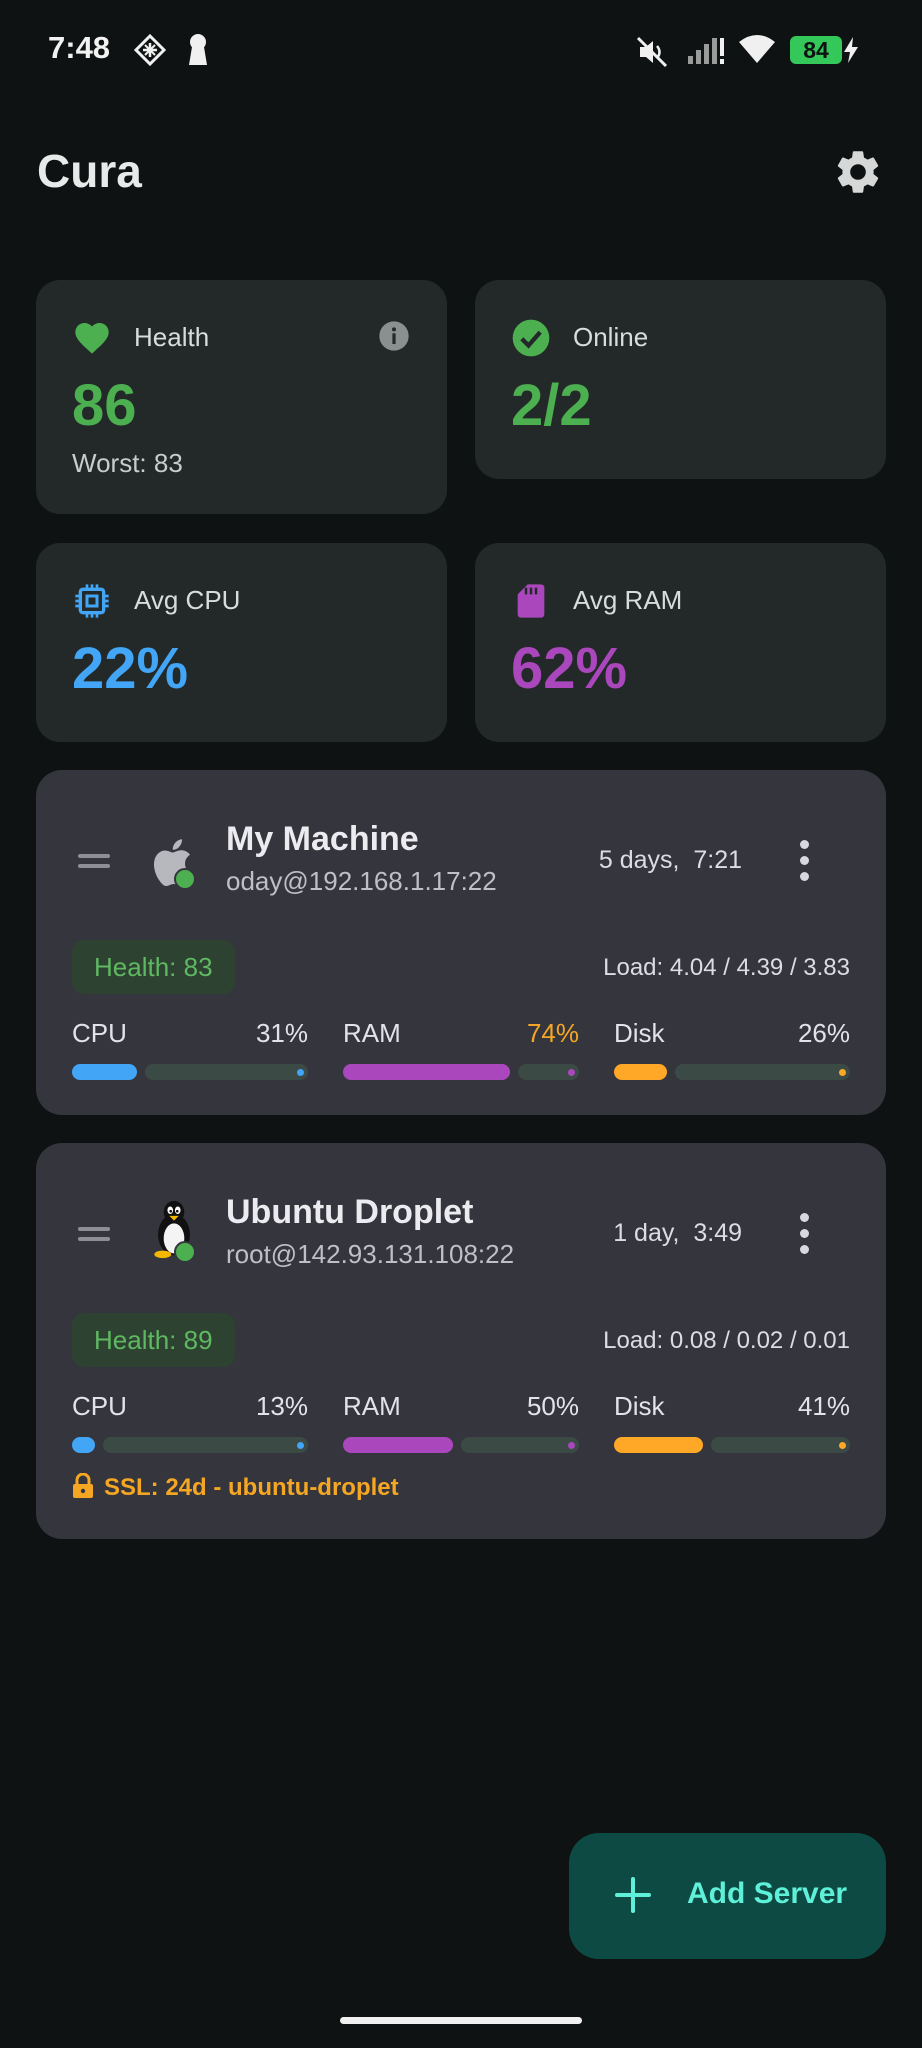 The width and height of the screenshot is (922, 2048). Describe the element at coordinates (757, 49) in the screenshot. I see `wifi-icon` at that location.